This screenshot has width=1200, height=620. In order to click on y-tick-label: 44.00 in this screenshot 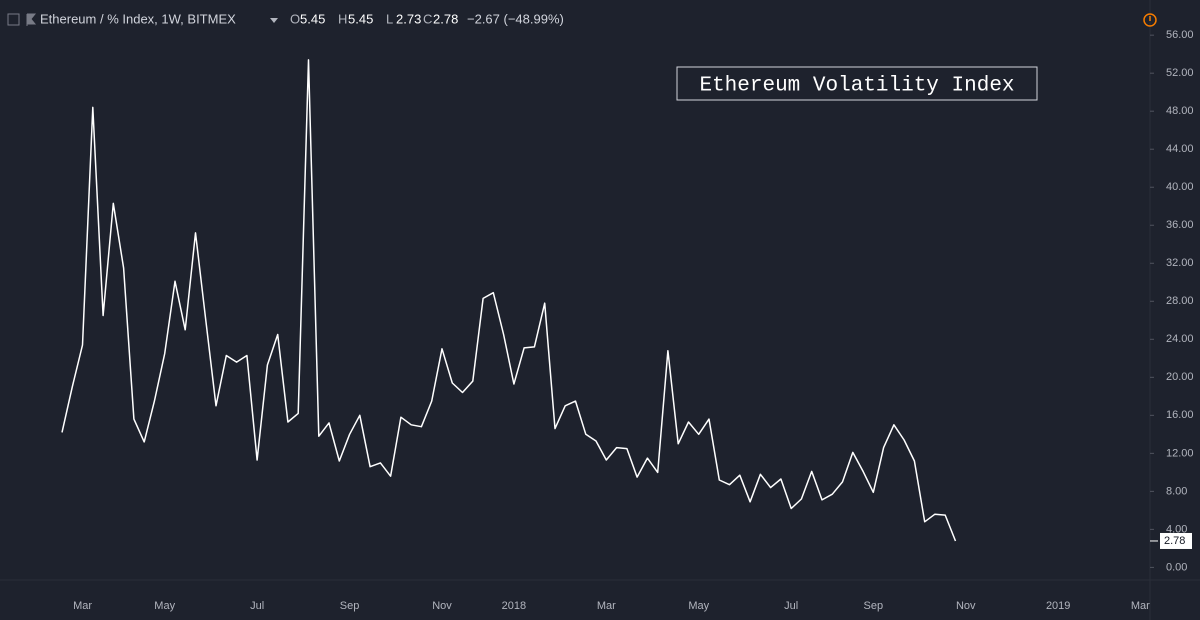, I will do `click(1180, 149)`.